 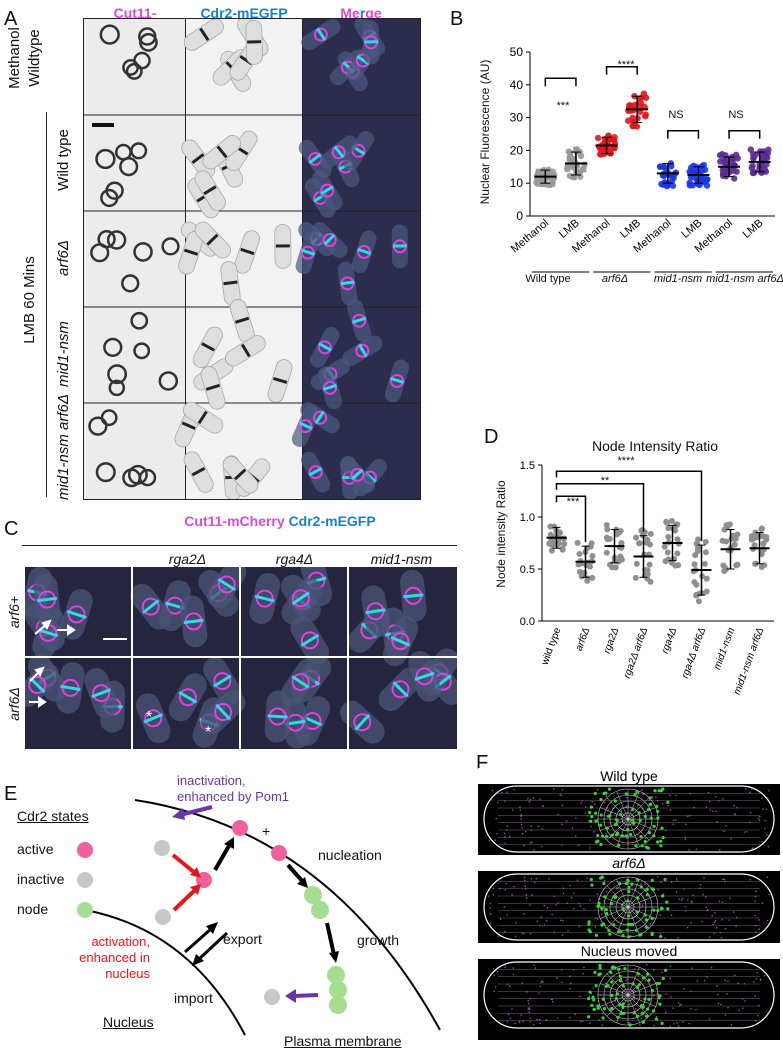 What do you see at coordinates (222, 681) in the screenshot?
I see `nucleus` at bounding box center [222, 681].